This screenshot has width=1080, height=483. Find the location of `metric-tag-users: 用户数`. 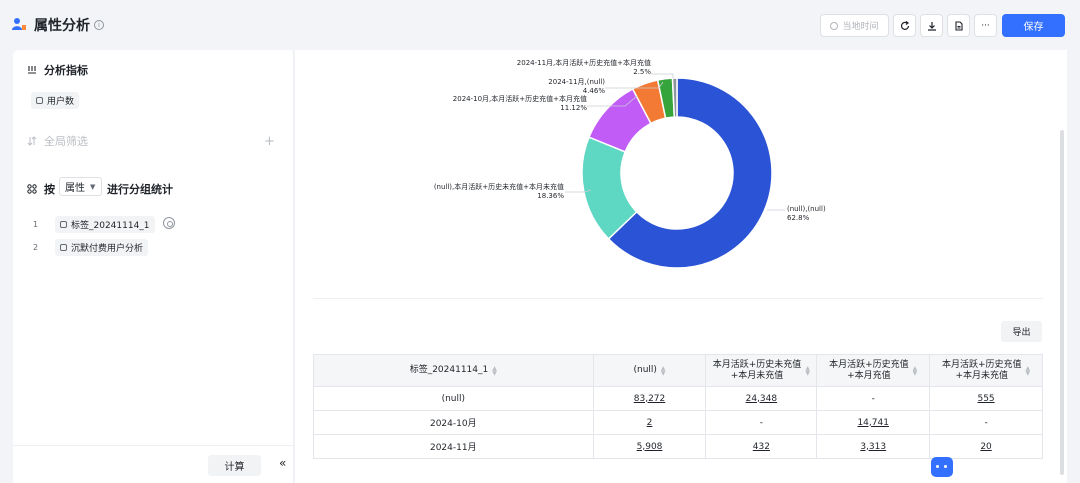

metric-tag-users: 用户数 is located at coordinates (55, 100).